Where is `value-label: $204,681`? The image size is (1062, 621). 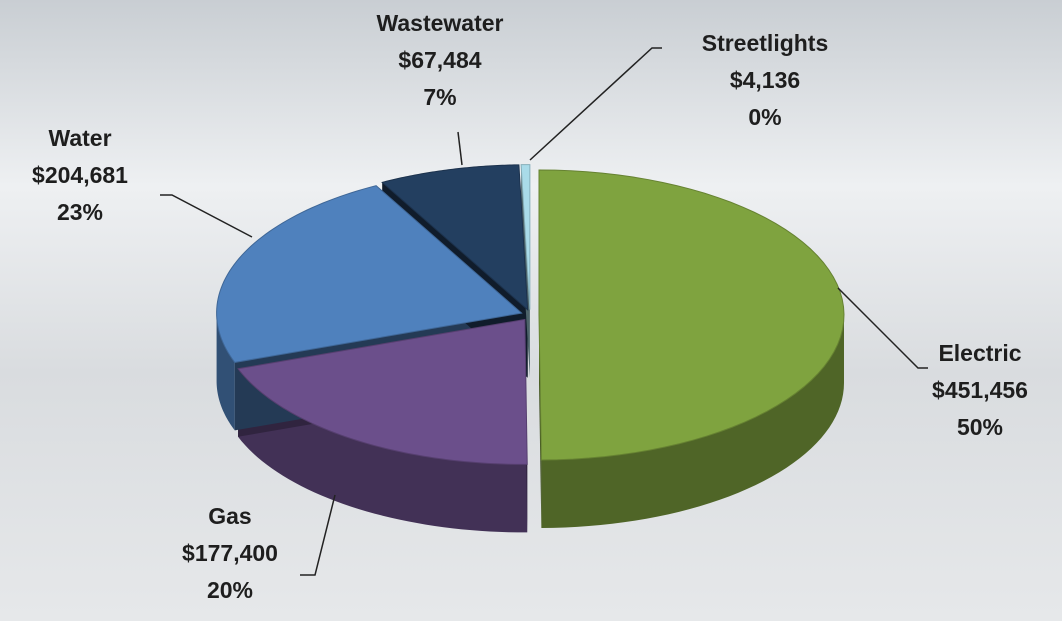
value-label: $204,681 is located at coordinates (80, 175).